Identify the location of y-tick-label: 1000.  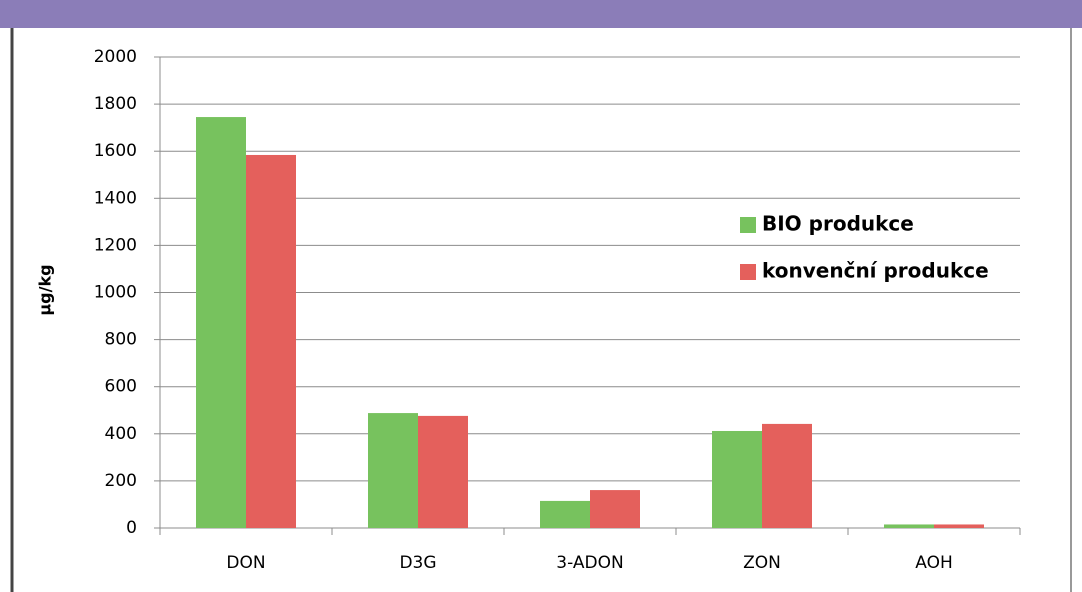
(115, 293).